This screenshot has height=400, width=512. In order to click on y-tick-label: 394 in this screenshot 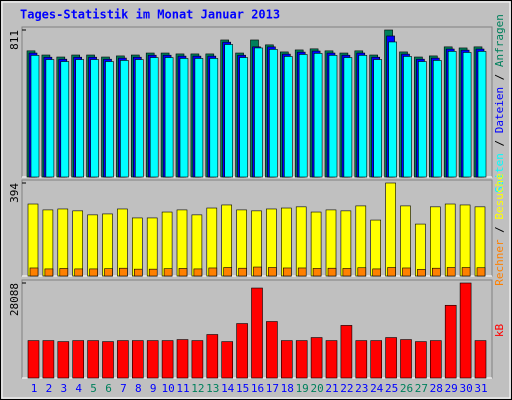, I will do `click(14, 193)`.